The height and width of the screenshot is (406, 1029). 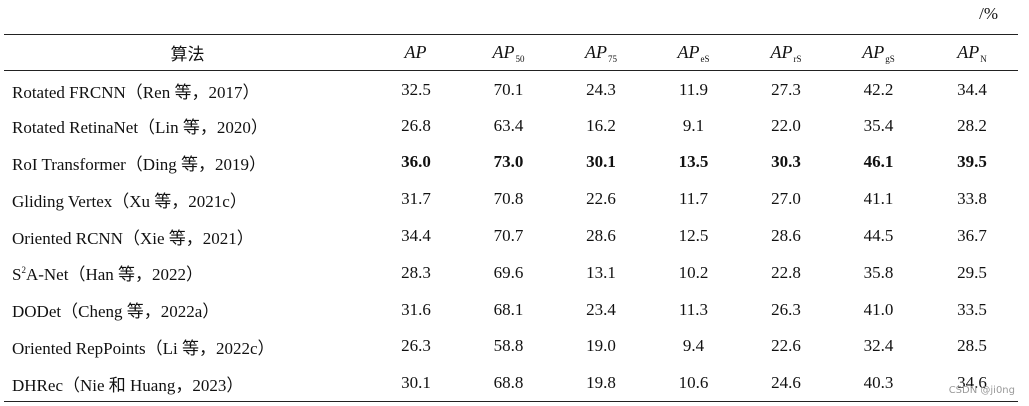 What do you see at coordinates (972, 272) in the screenshot?
I see `metric-cell: 29.5` at bounding box center [972, 272].